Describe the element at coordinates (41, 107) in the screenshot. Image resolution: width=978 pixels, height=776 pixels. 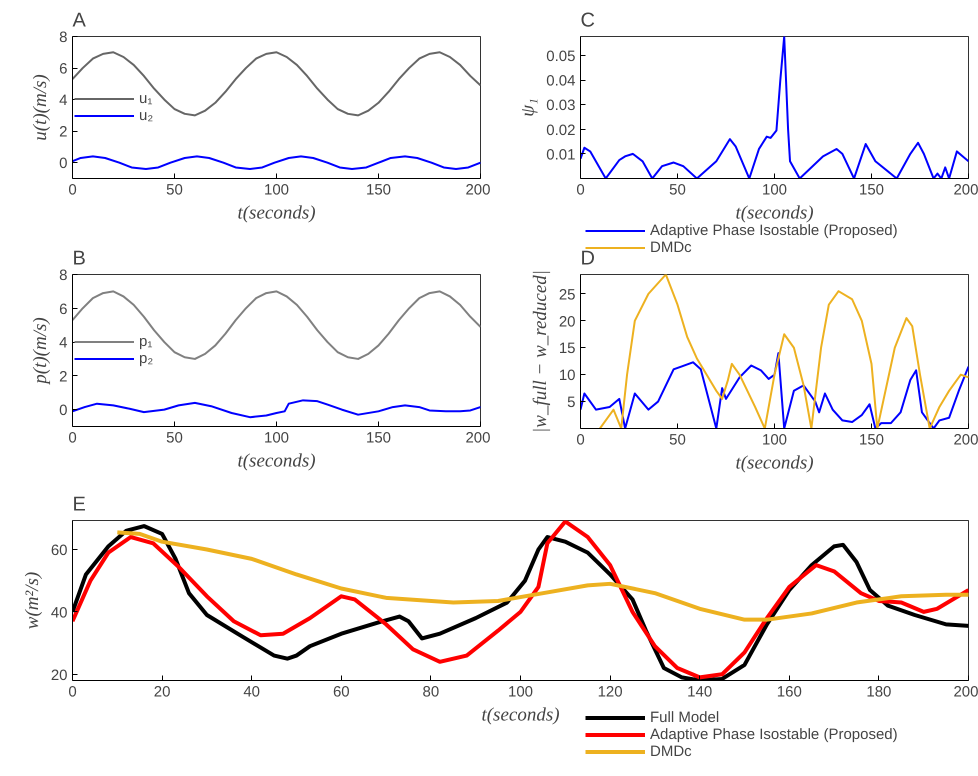
I see `y-axis-title: u(t)(m/s)` at that location.